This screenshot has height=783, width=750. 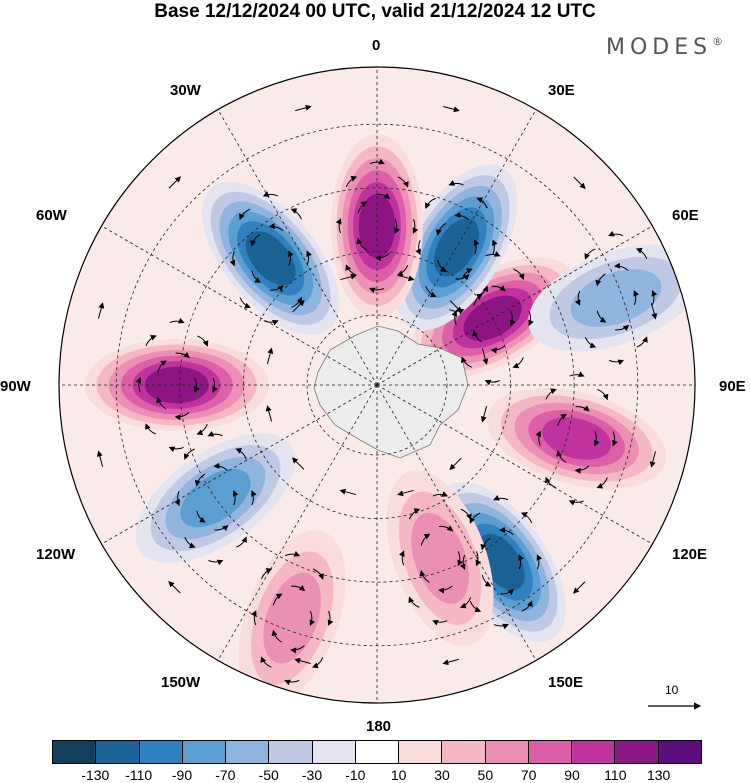 What do you see at coordinates (616, 298) in the screenshot?
I see `contour-level` at bounding box center [616, 298].